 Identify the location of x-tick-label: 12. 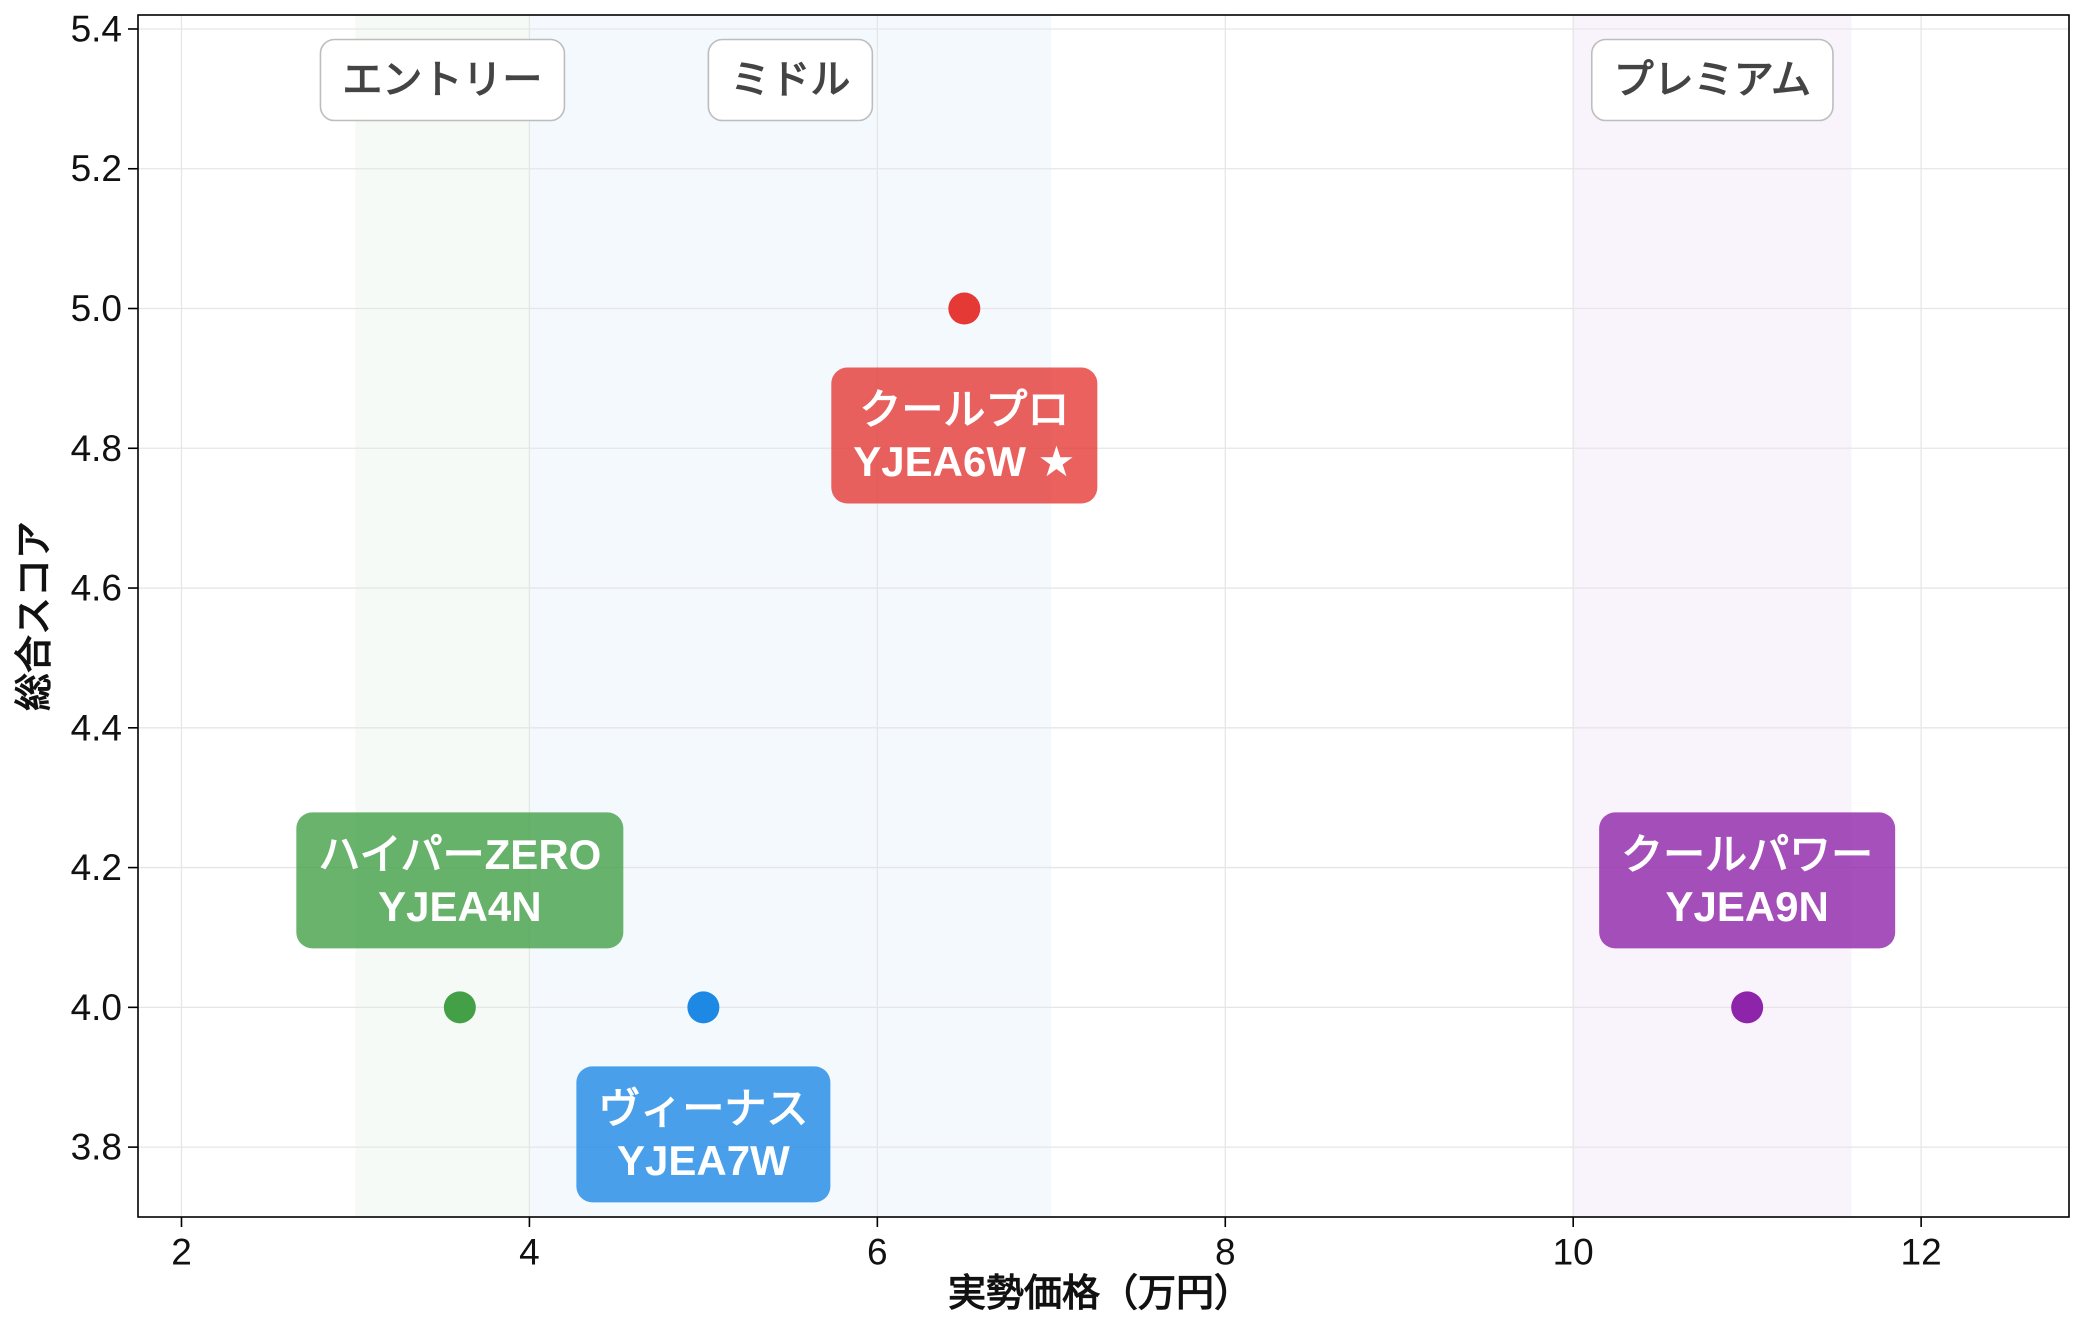
(1921, 1252).